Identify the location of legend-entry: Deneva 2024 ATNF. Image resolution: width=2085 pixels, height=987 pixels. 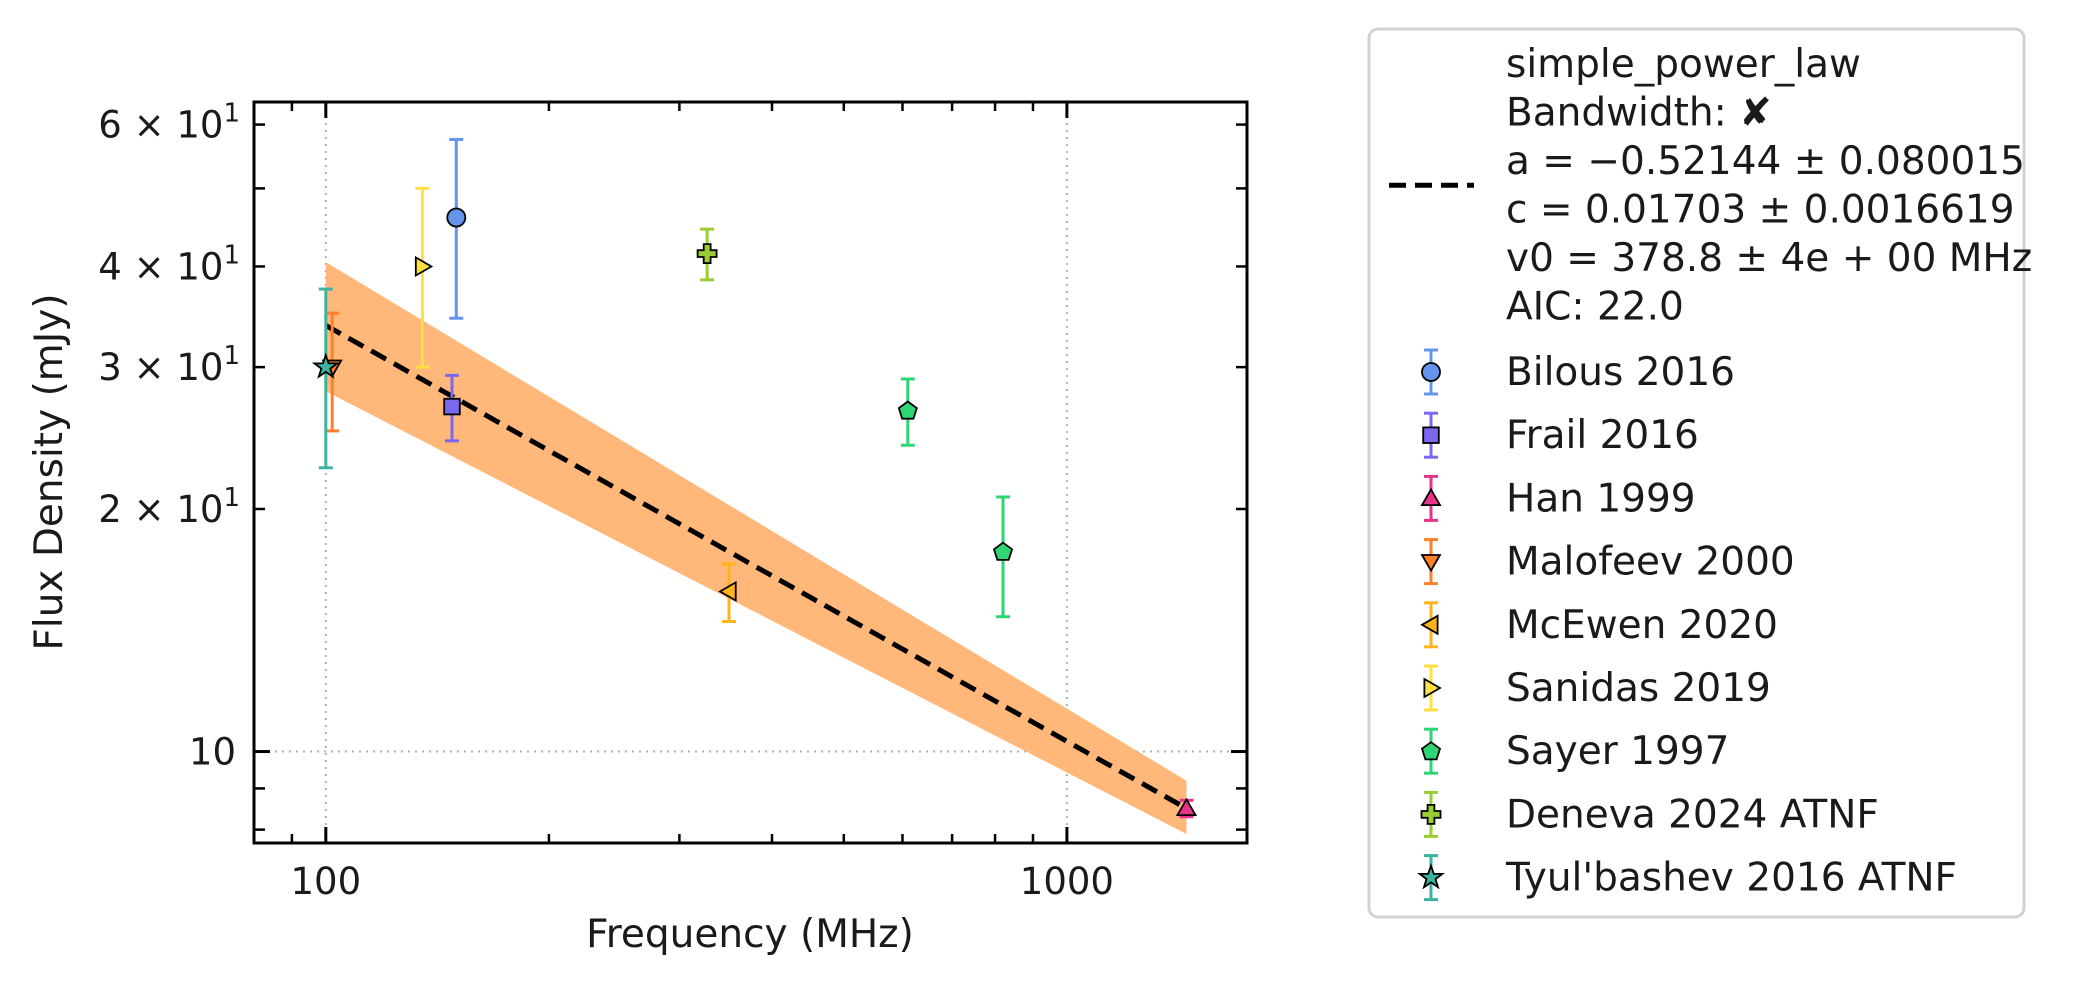
(1649, 814).